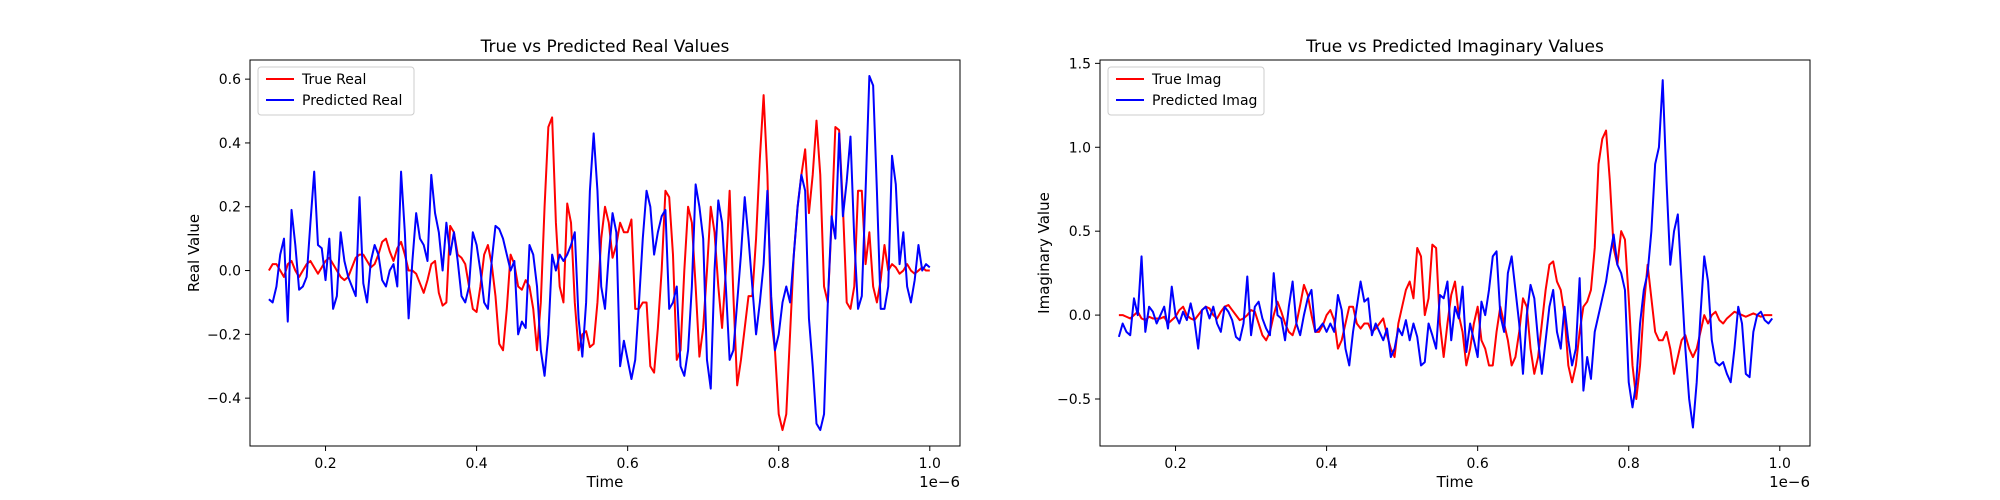 The width and height of the screenshot is (2000, 500). What do you see at coordinates (1204, 101) in the screenshot?
I see `legend-label-predicted-imag: Predicted Imag` at bounding box center [1204, 101].